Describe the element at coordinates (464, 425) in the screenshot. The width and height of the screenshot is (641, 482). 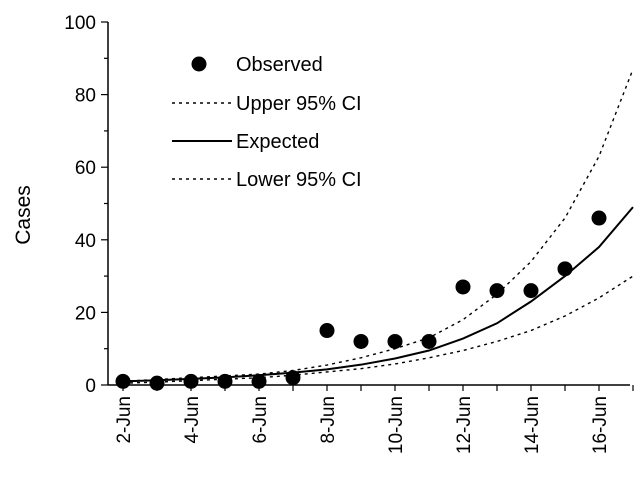
I see `x-tick-label: 12-Jun` at that location.